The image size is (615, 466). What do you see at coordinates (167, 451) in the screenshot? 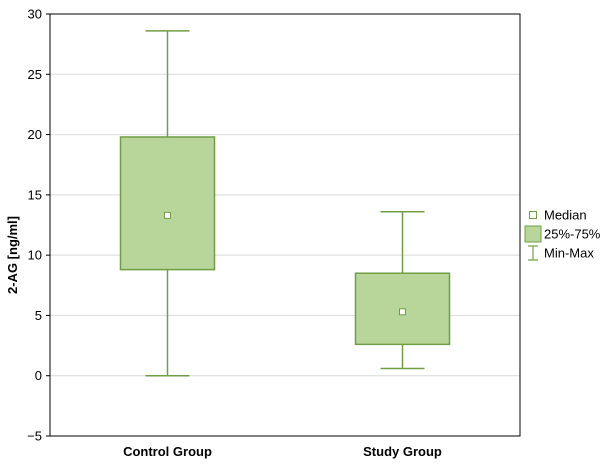
I see `x-category-label: Control Group` at bounding box center [167, 451].